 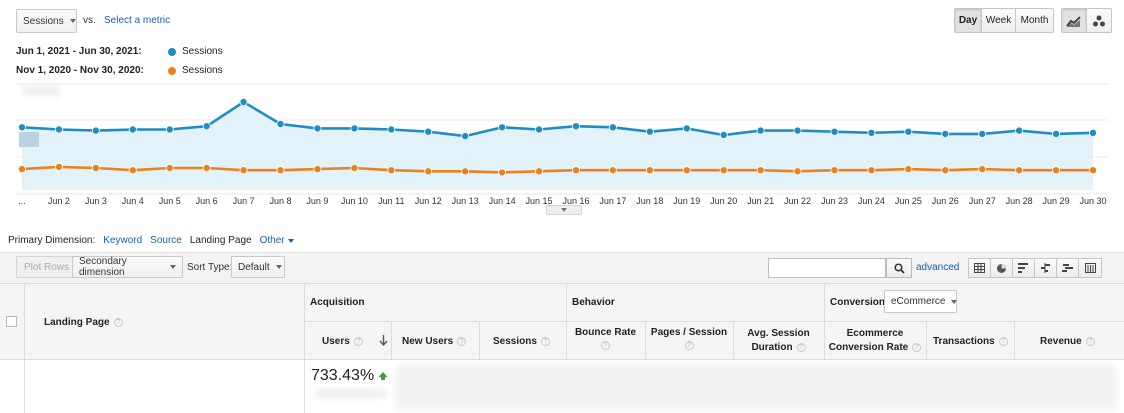 I want to click on month-button: Month, so click(x=1034, y=20).